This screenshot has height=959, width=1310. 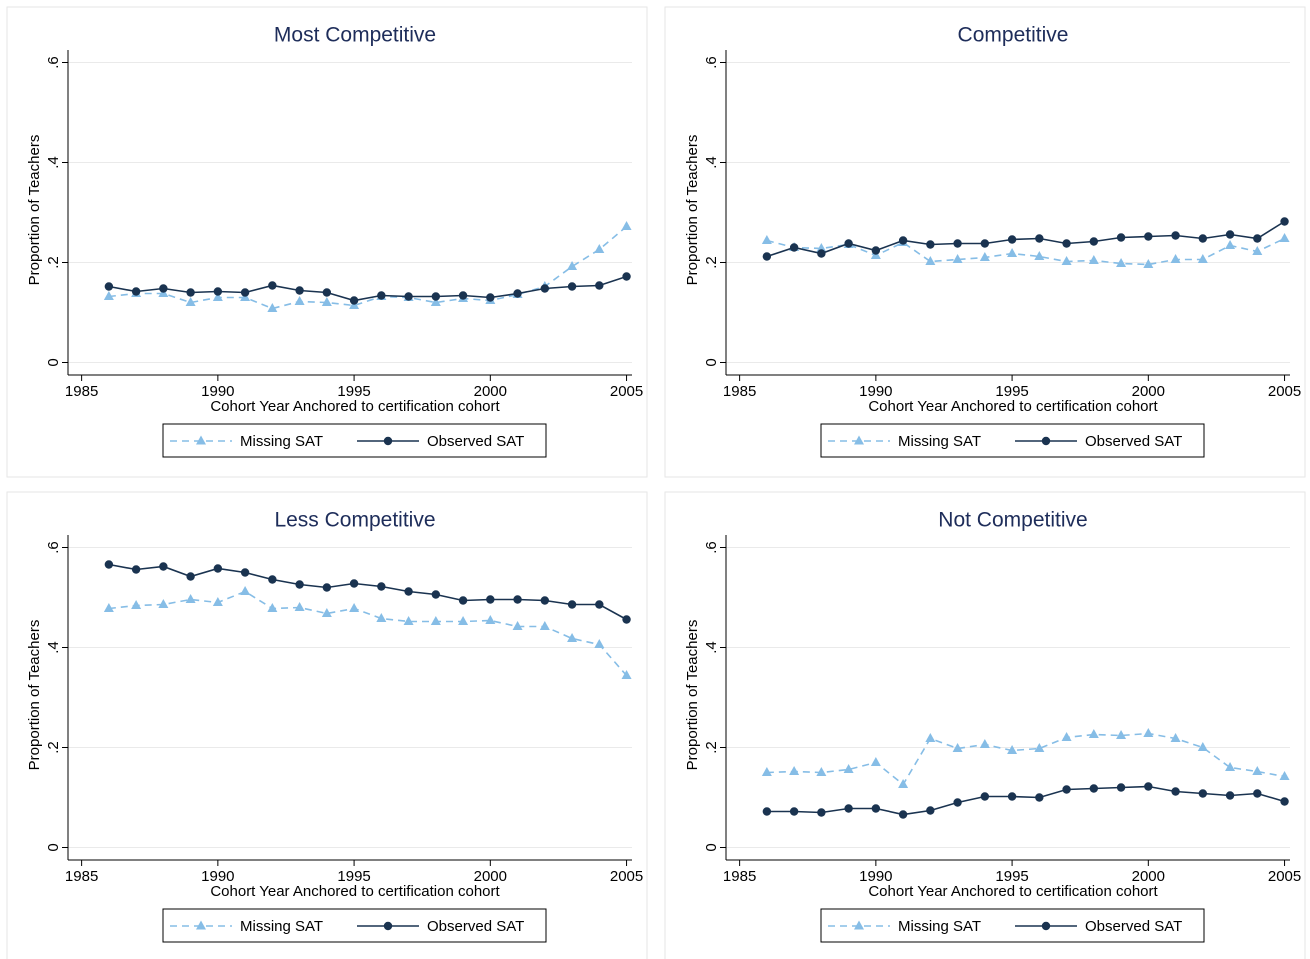 I want to click on legend-label: Observed SAT, so click(x=1133, y=441).